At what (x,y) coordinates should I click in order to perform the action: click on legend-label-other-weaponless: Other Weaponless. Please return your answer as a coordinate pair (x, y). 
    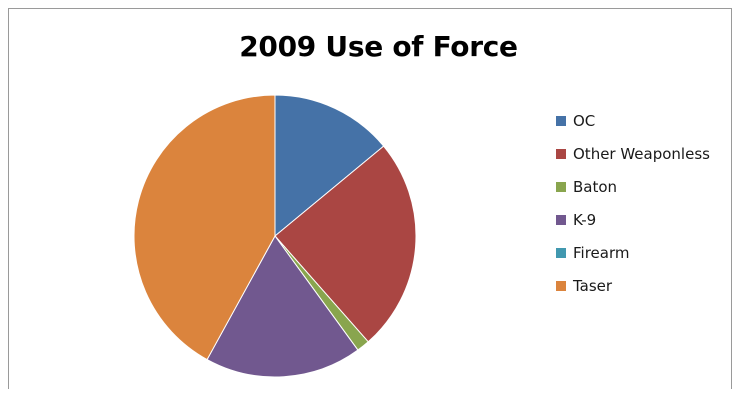
    Looking at the image, I should click on (641, 154).